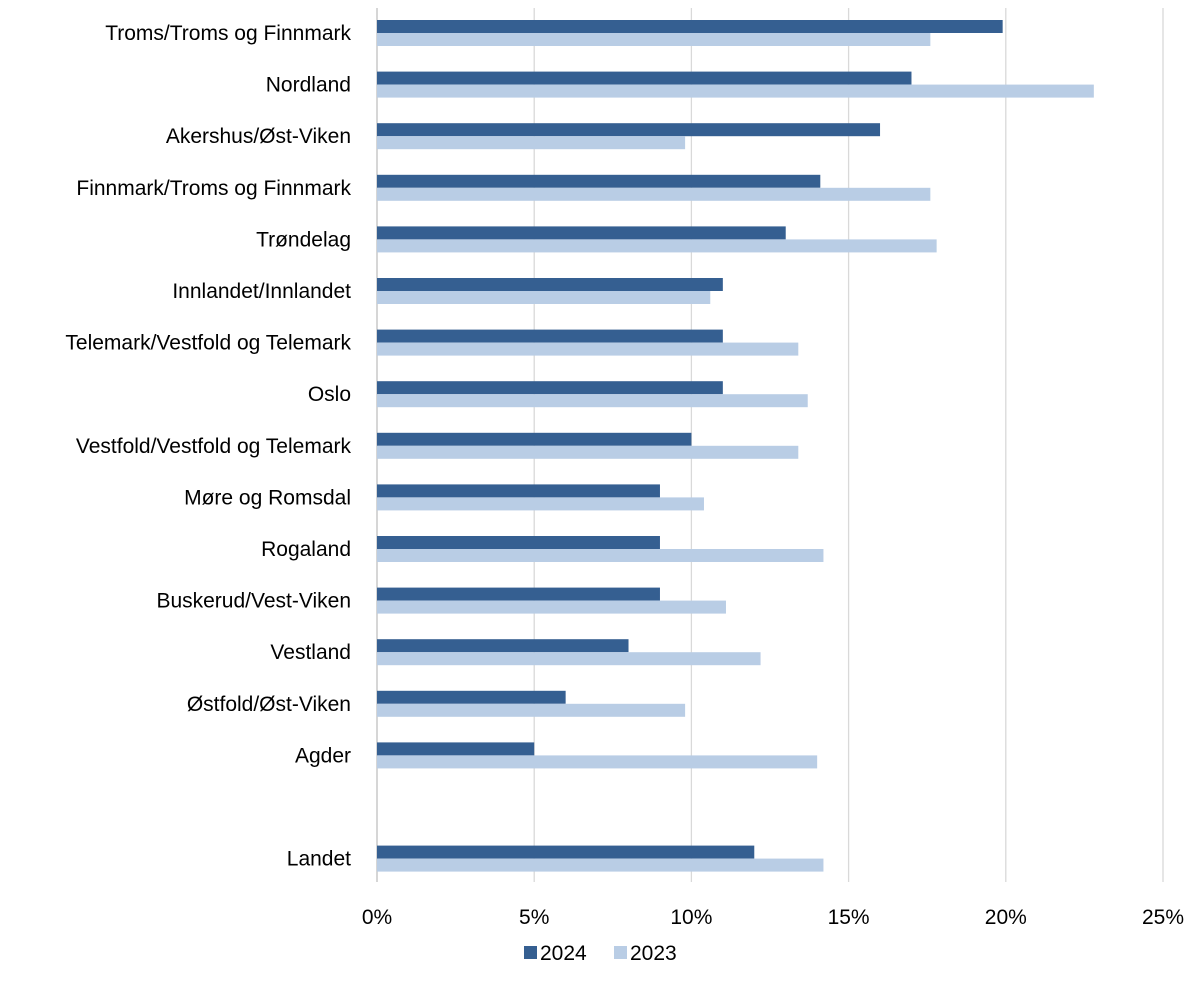 The width and height of the screenshot is (1192, 982). I want to click on legend-label: 2023, so click(653, 953).